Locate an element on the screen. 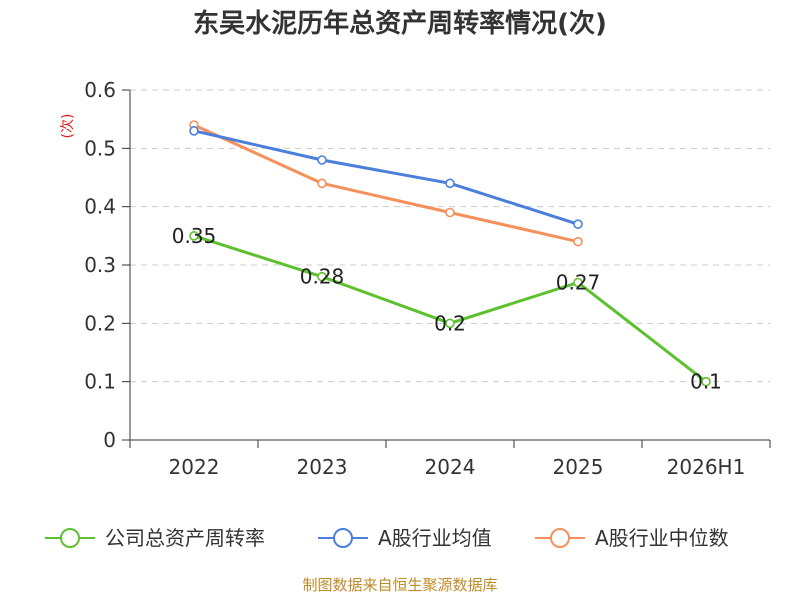 This screenshot has width=800, height=600. x-tick-label: 2022 is located at coordinates (194, 467).